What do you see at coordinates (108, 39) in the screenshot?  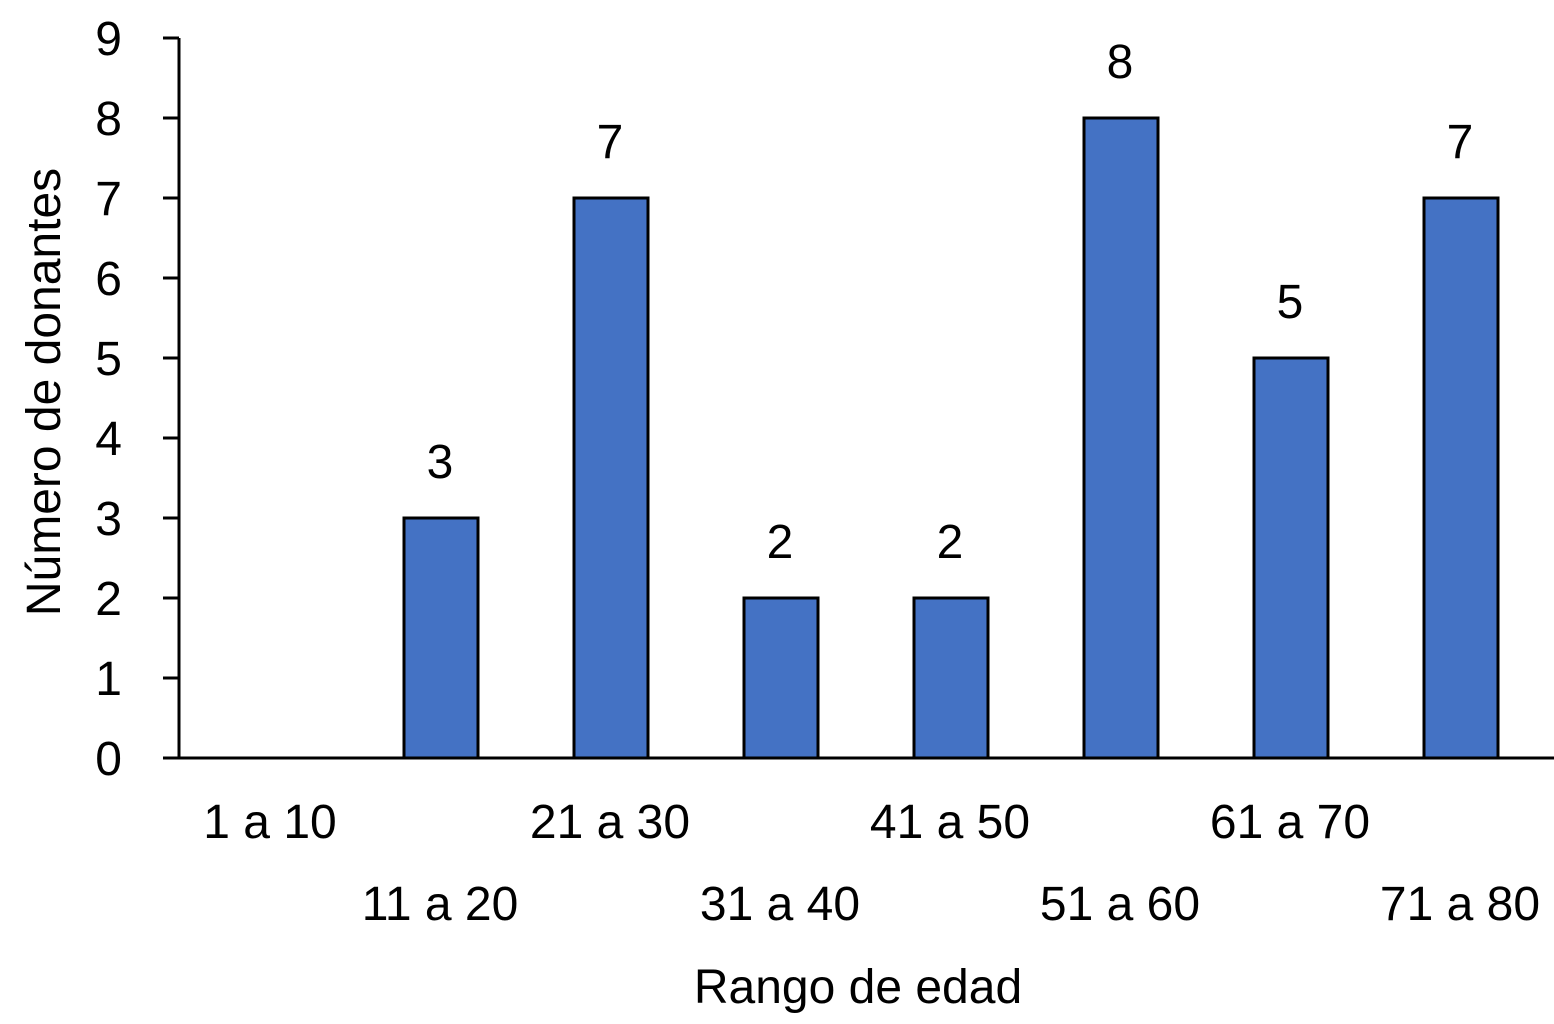 I see `y-tick-label: 9` at bounding box center [108, 39].